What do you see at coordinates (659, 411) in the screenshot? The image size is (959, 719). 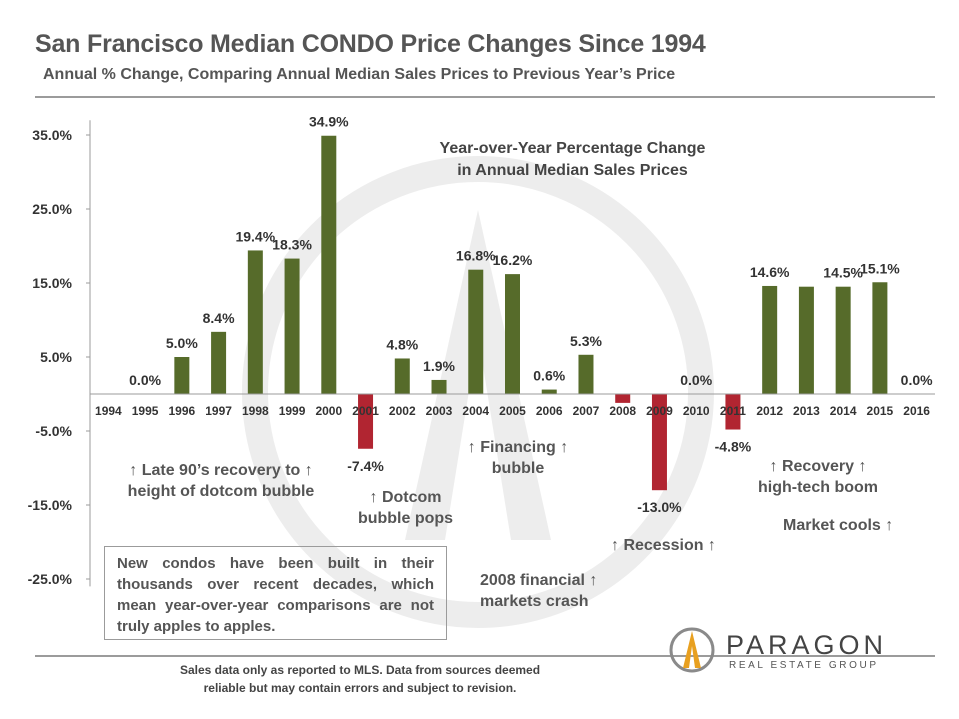 I see `x-tick-label: 2009` at bounding box center [659, 411].